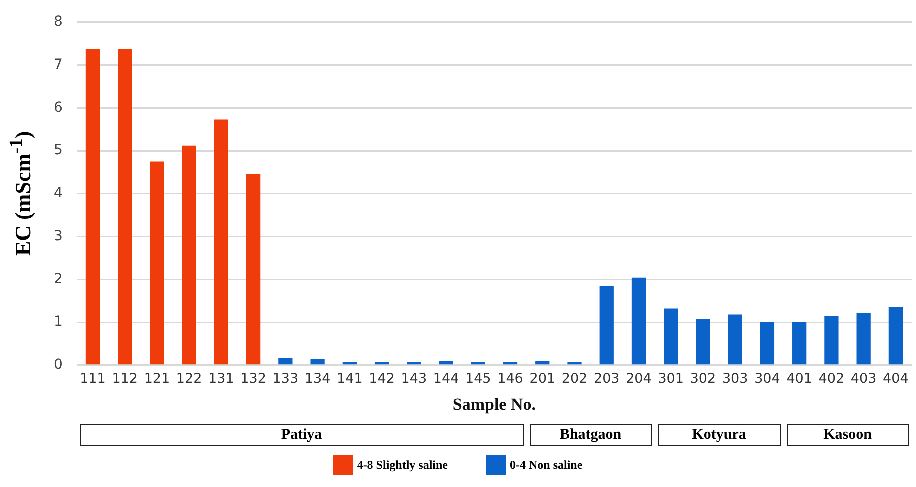 The image size is (916, 487). Describe the element at coordinates (302, 435) in the screenshot. I see `text: Patiya` at that location.